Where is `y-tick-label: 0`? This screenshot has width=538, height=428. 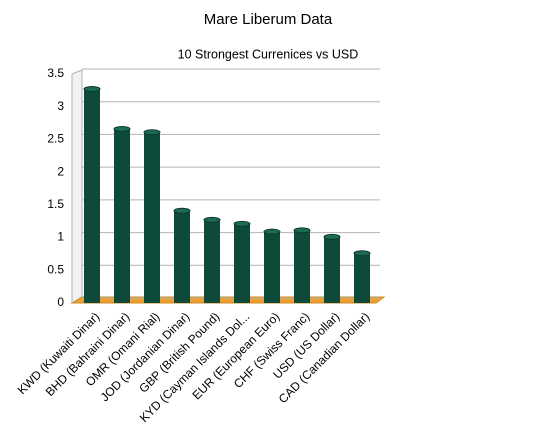
y-tick-label: 0 is located at coordinates (60, 302).